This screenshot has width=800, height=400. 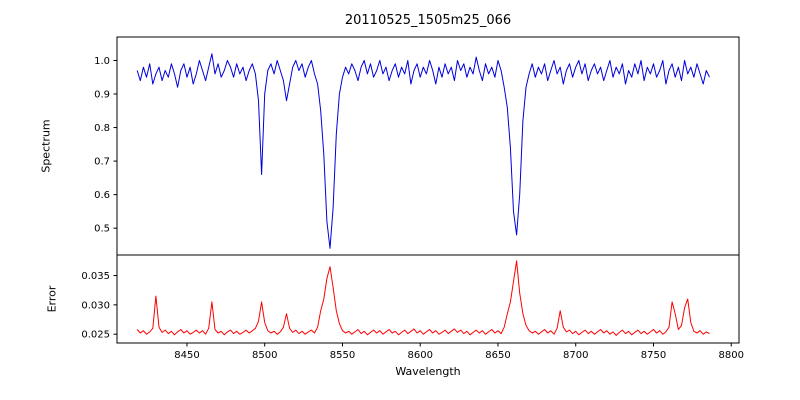 What do you see at coordinates (264, 355) in the screenshot?
I see `x-tick-label: 8500` at bounding box center [264, 355].